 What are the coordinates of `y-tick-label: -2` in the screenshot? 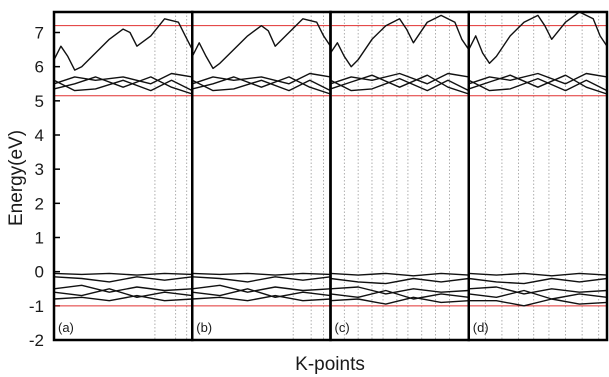 It's located at (36, 340).